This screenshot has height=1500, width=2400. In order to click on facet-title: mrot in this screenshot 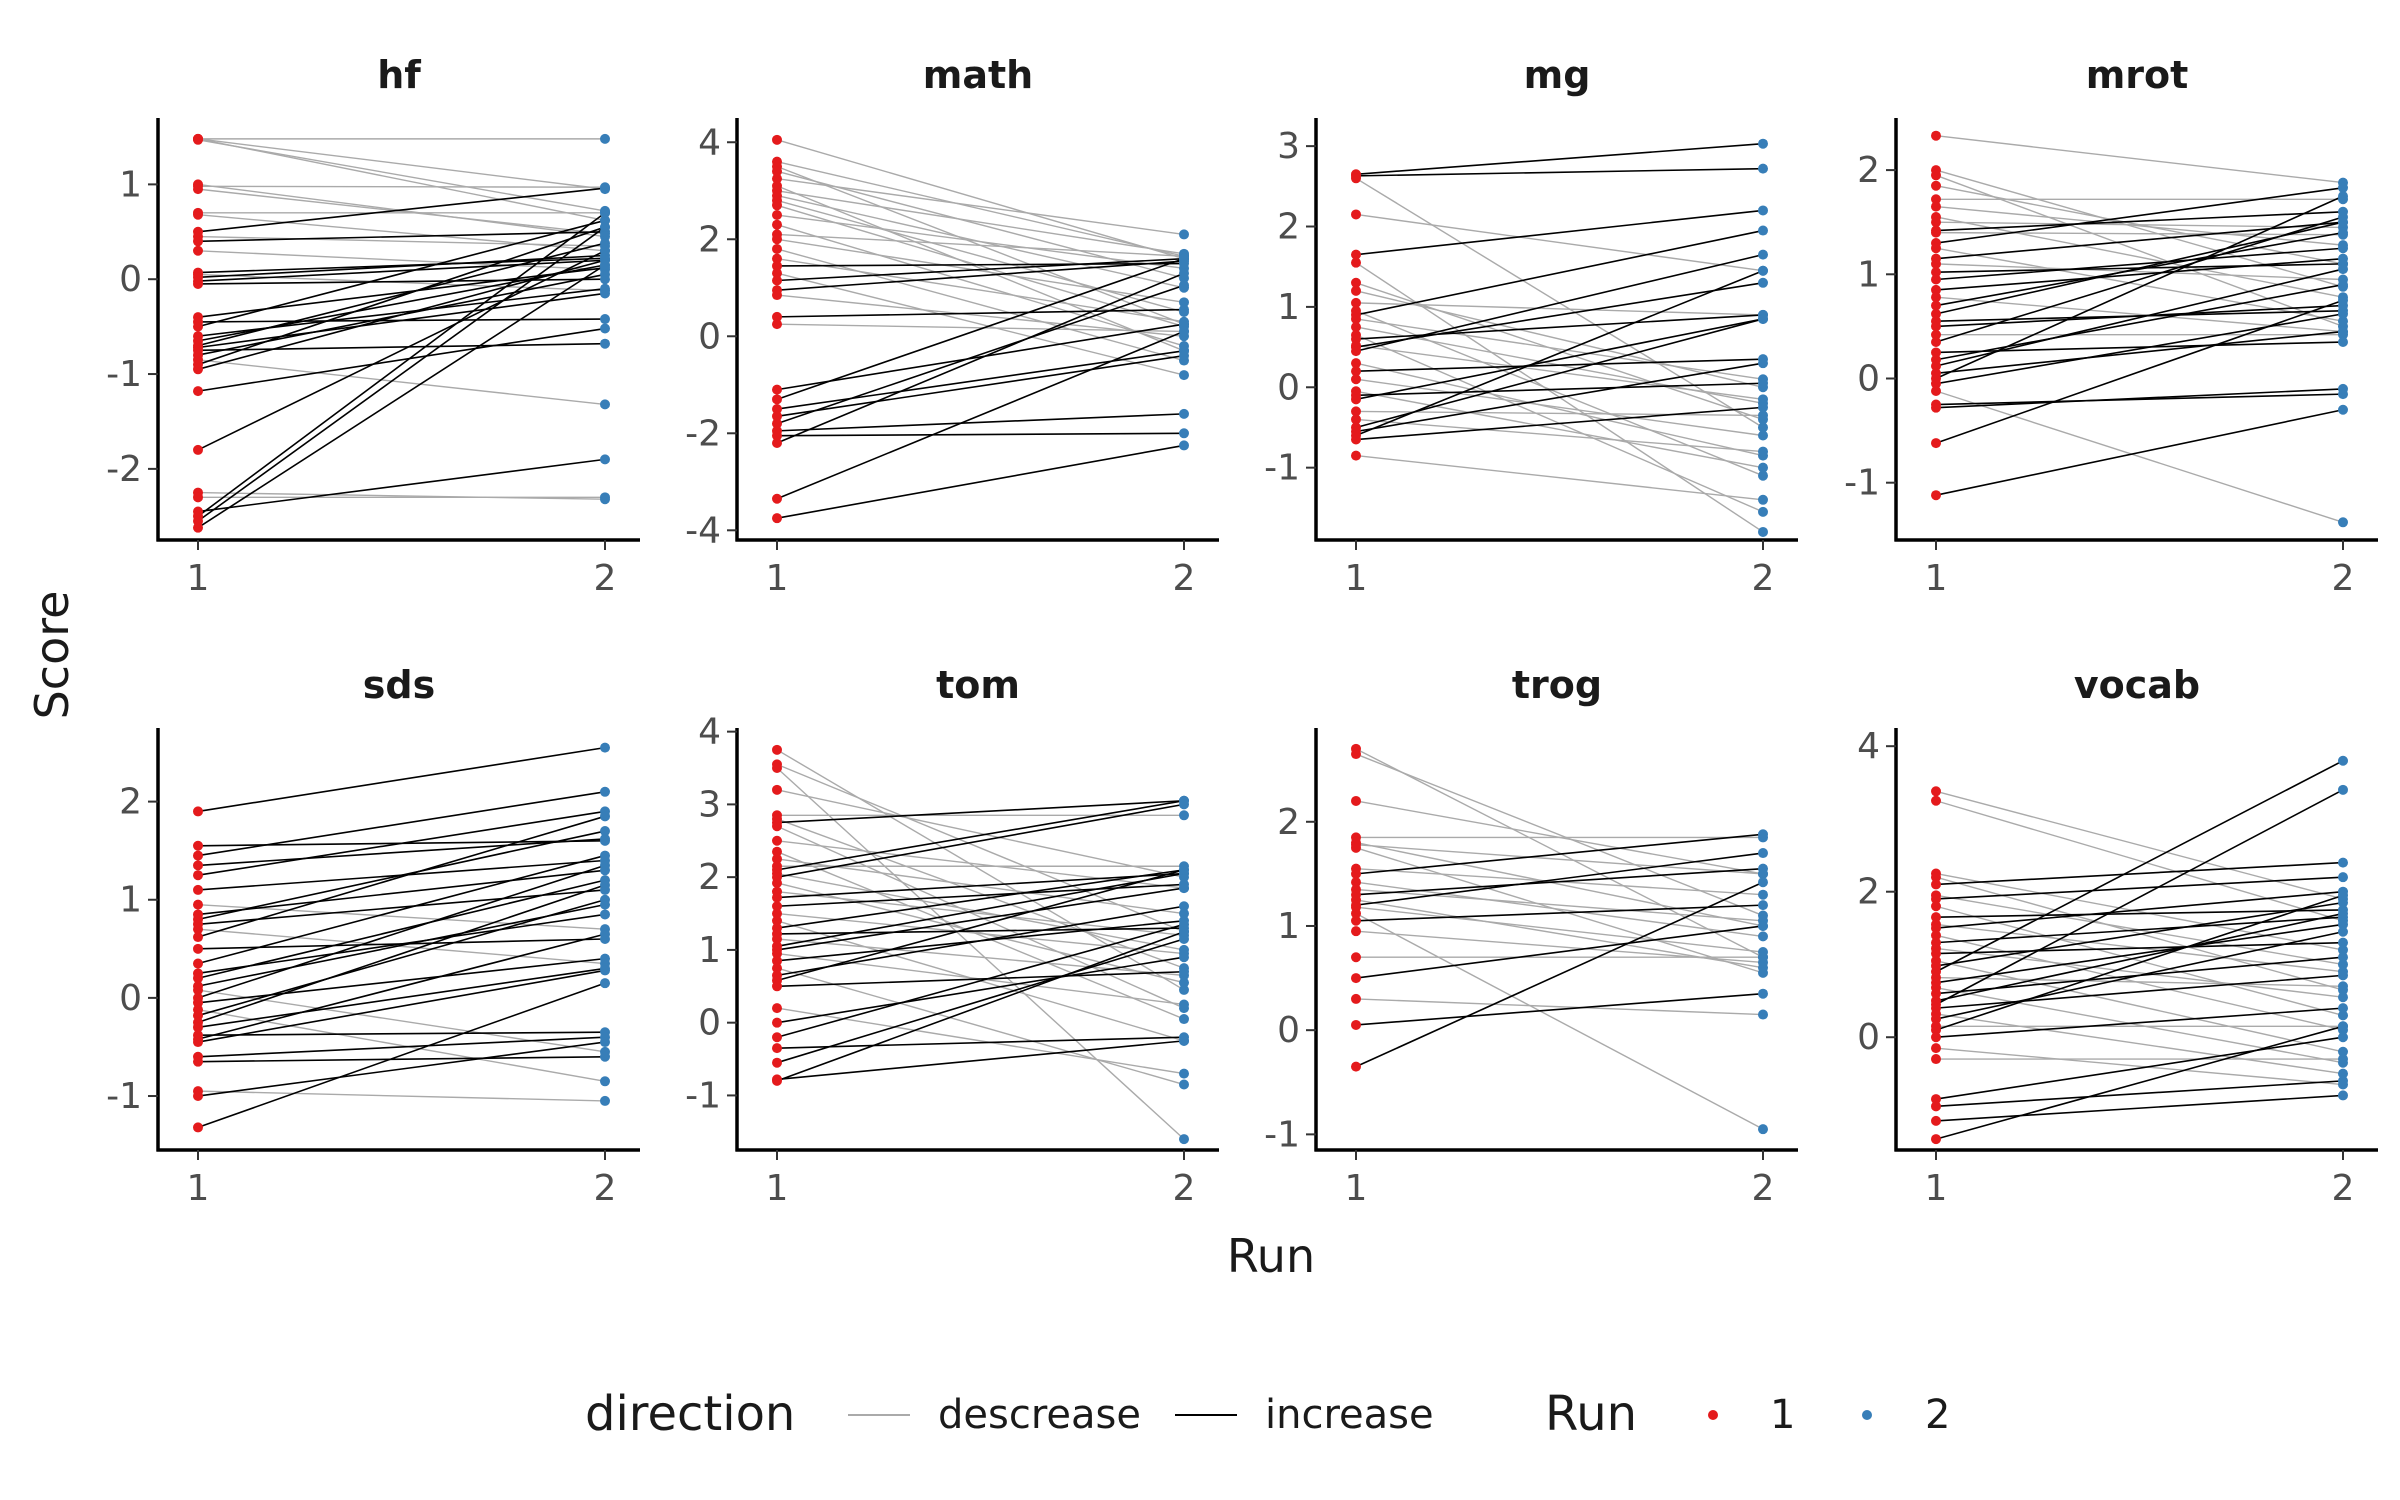, I will do `click(2137, 75)`.